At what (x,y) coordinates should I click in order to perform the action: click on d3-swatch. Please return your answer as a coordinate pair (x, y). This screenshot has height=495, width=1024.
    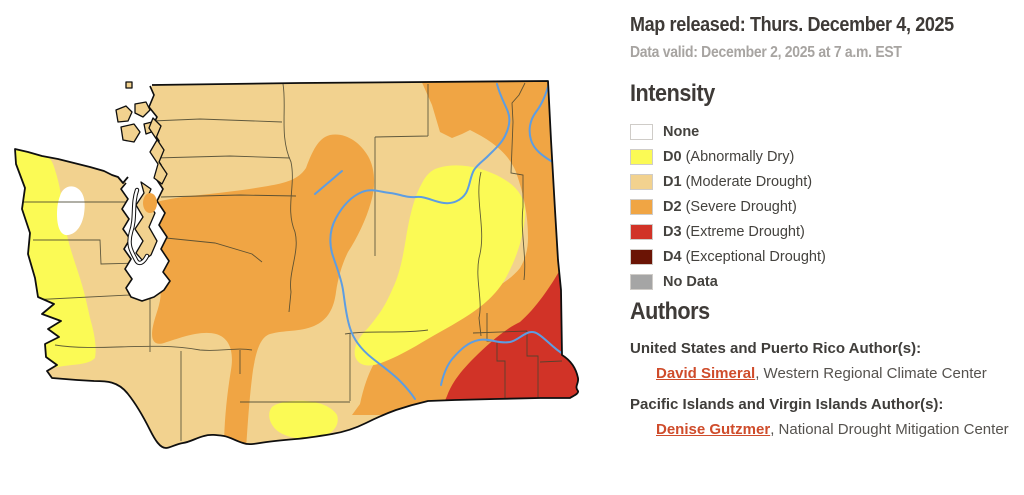
    Looking at the image, I should click on (641, 231).